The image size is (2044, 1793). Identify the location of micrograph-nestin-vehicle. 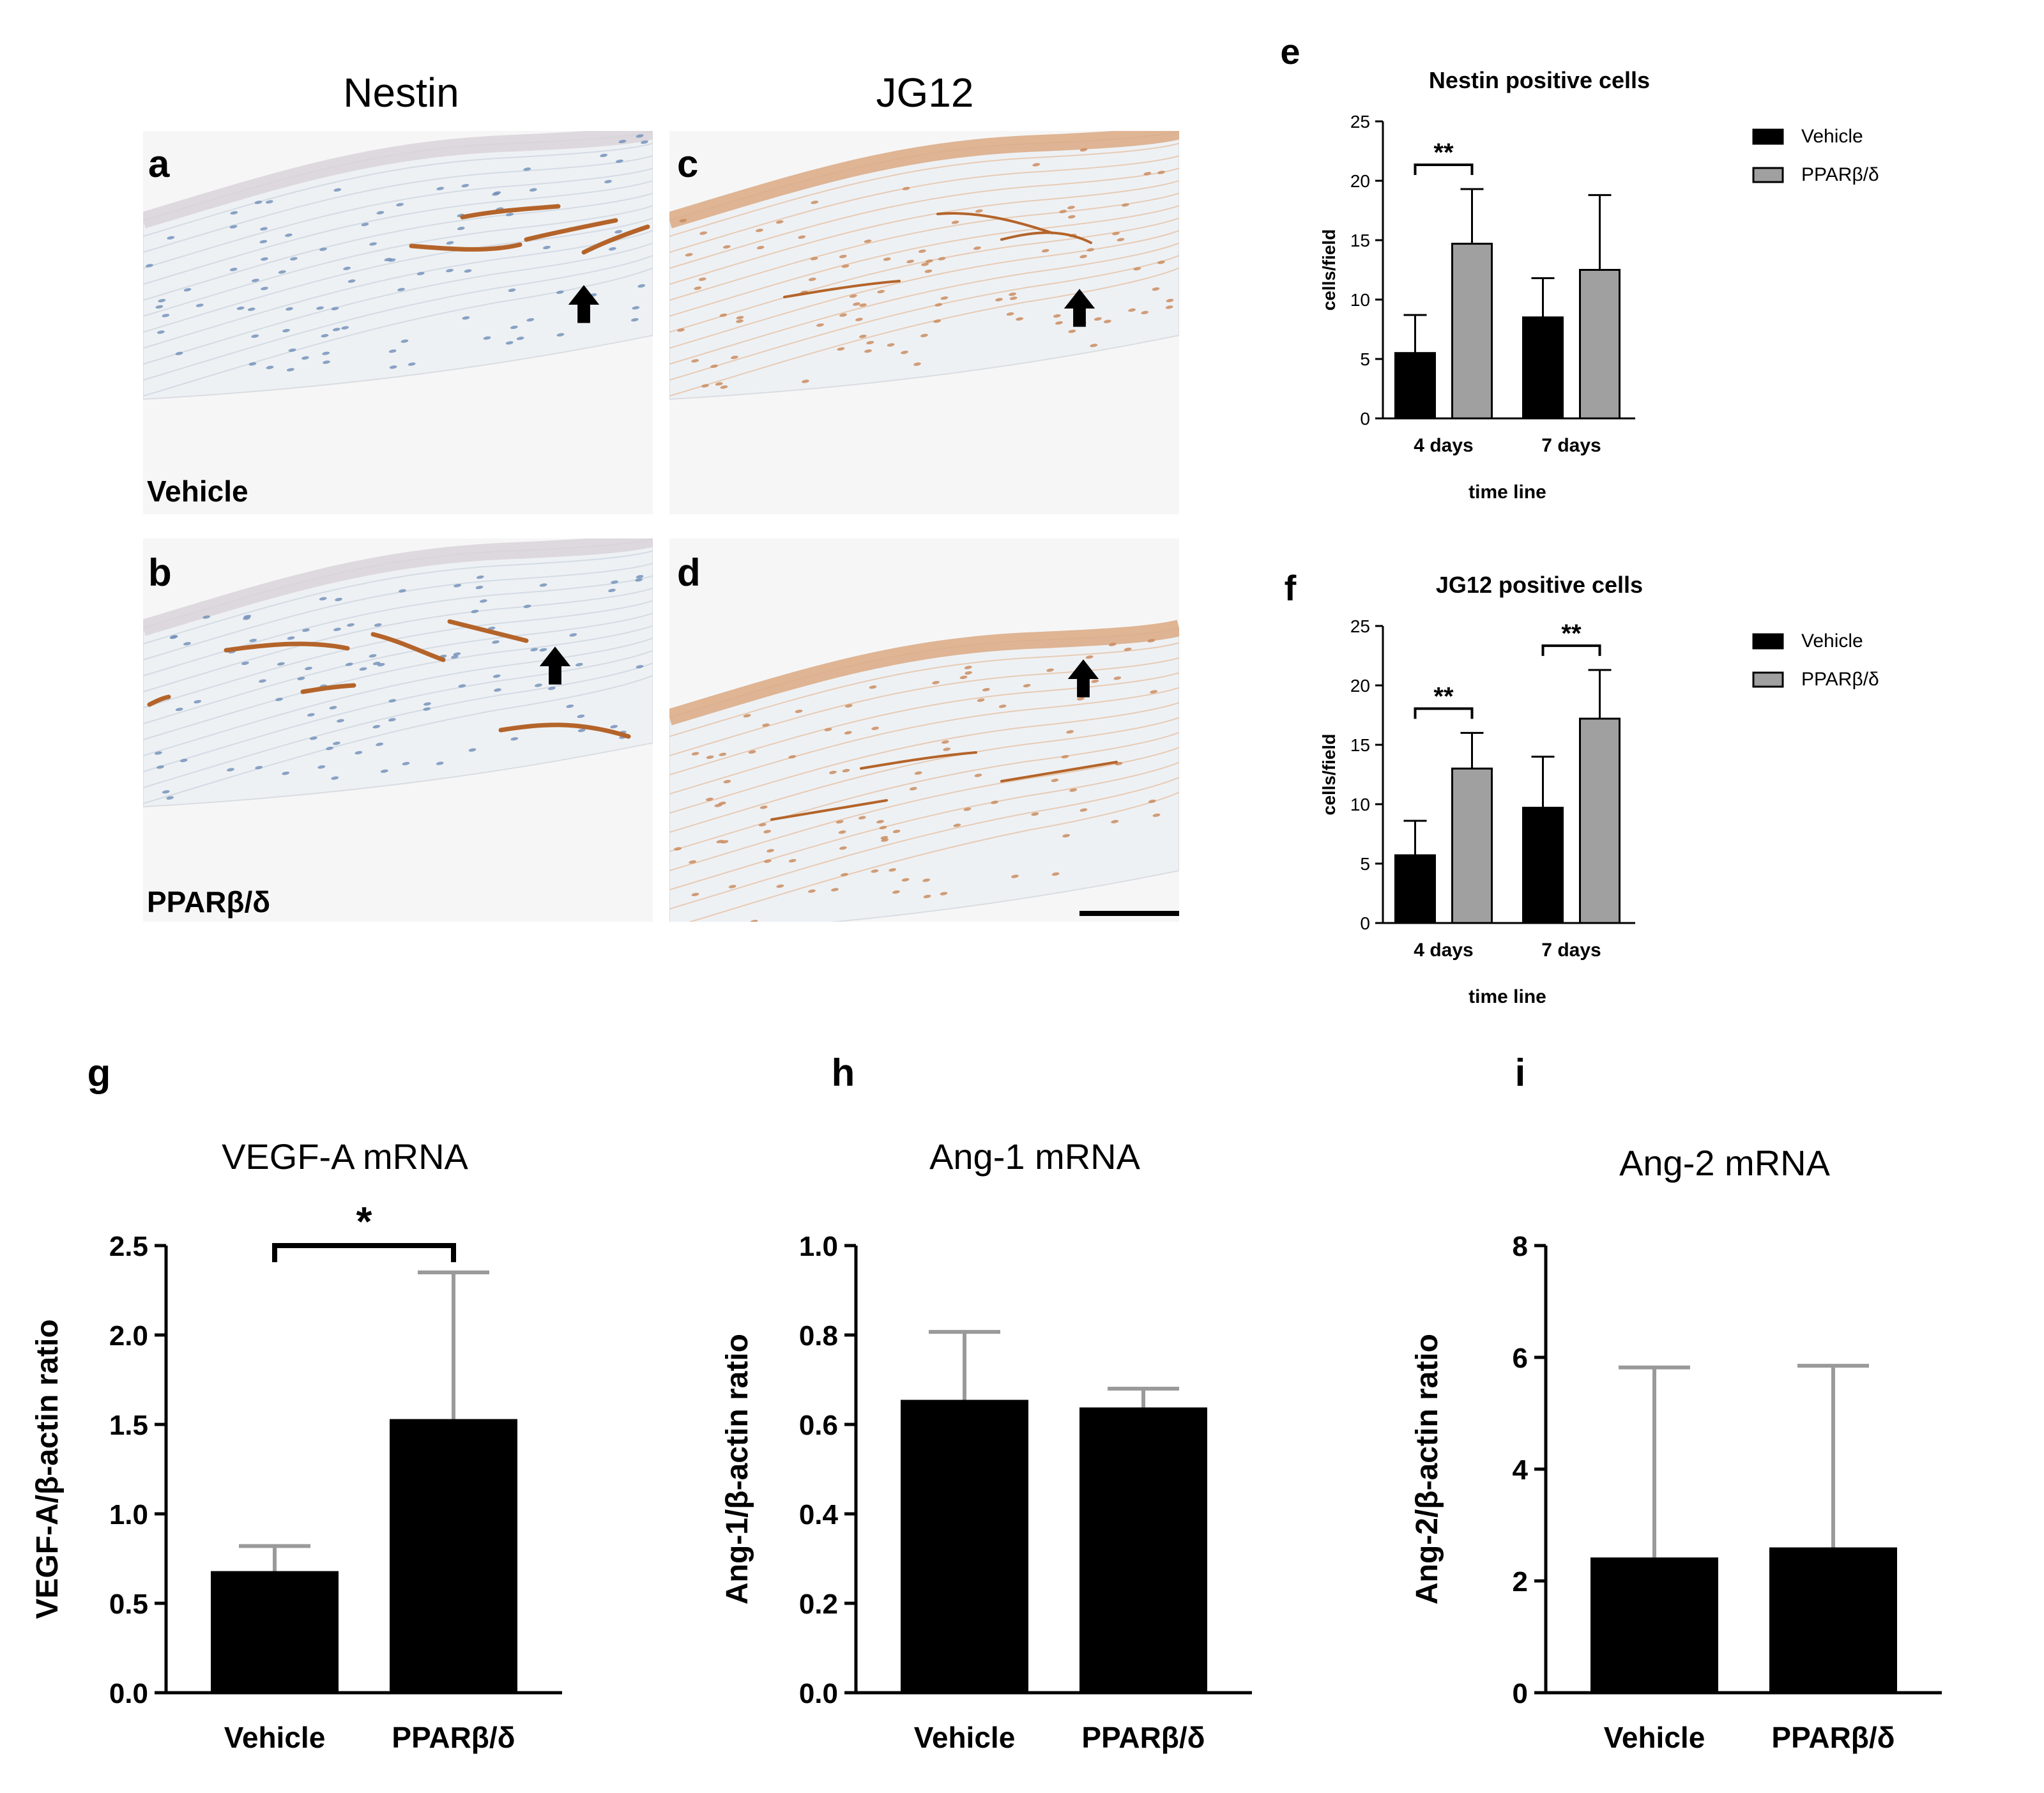
(398, 322).